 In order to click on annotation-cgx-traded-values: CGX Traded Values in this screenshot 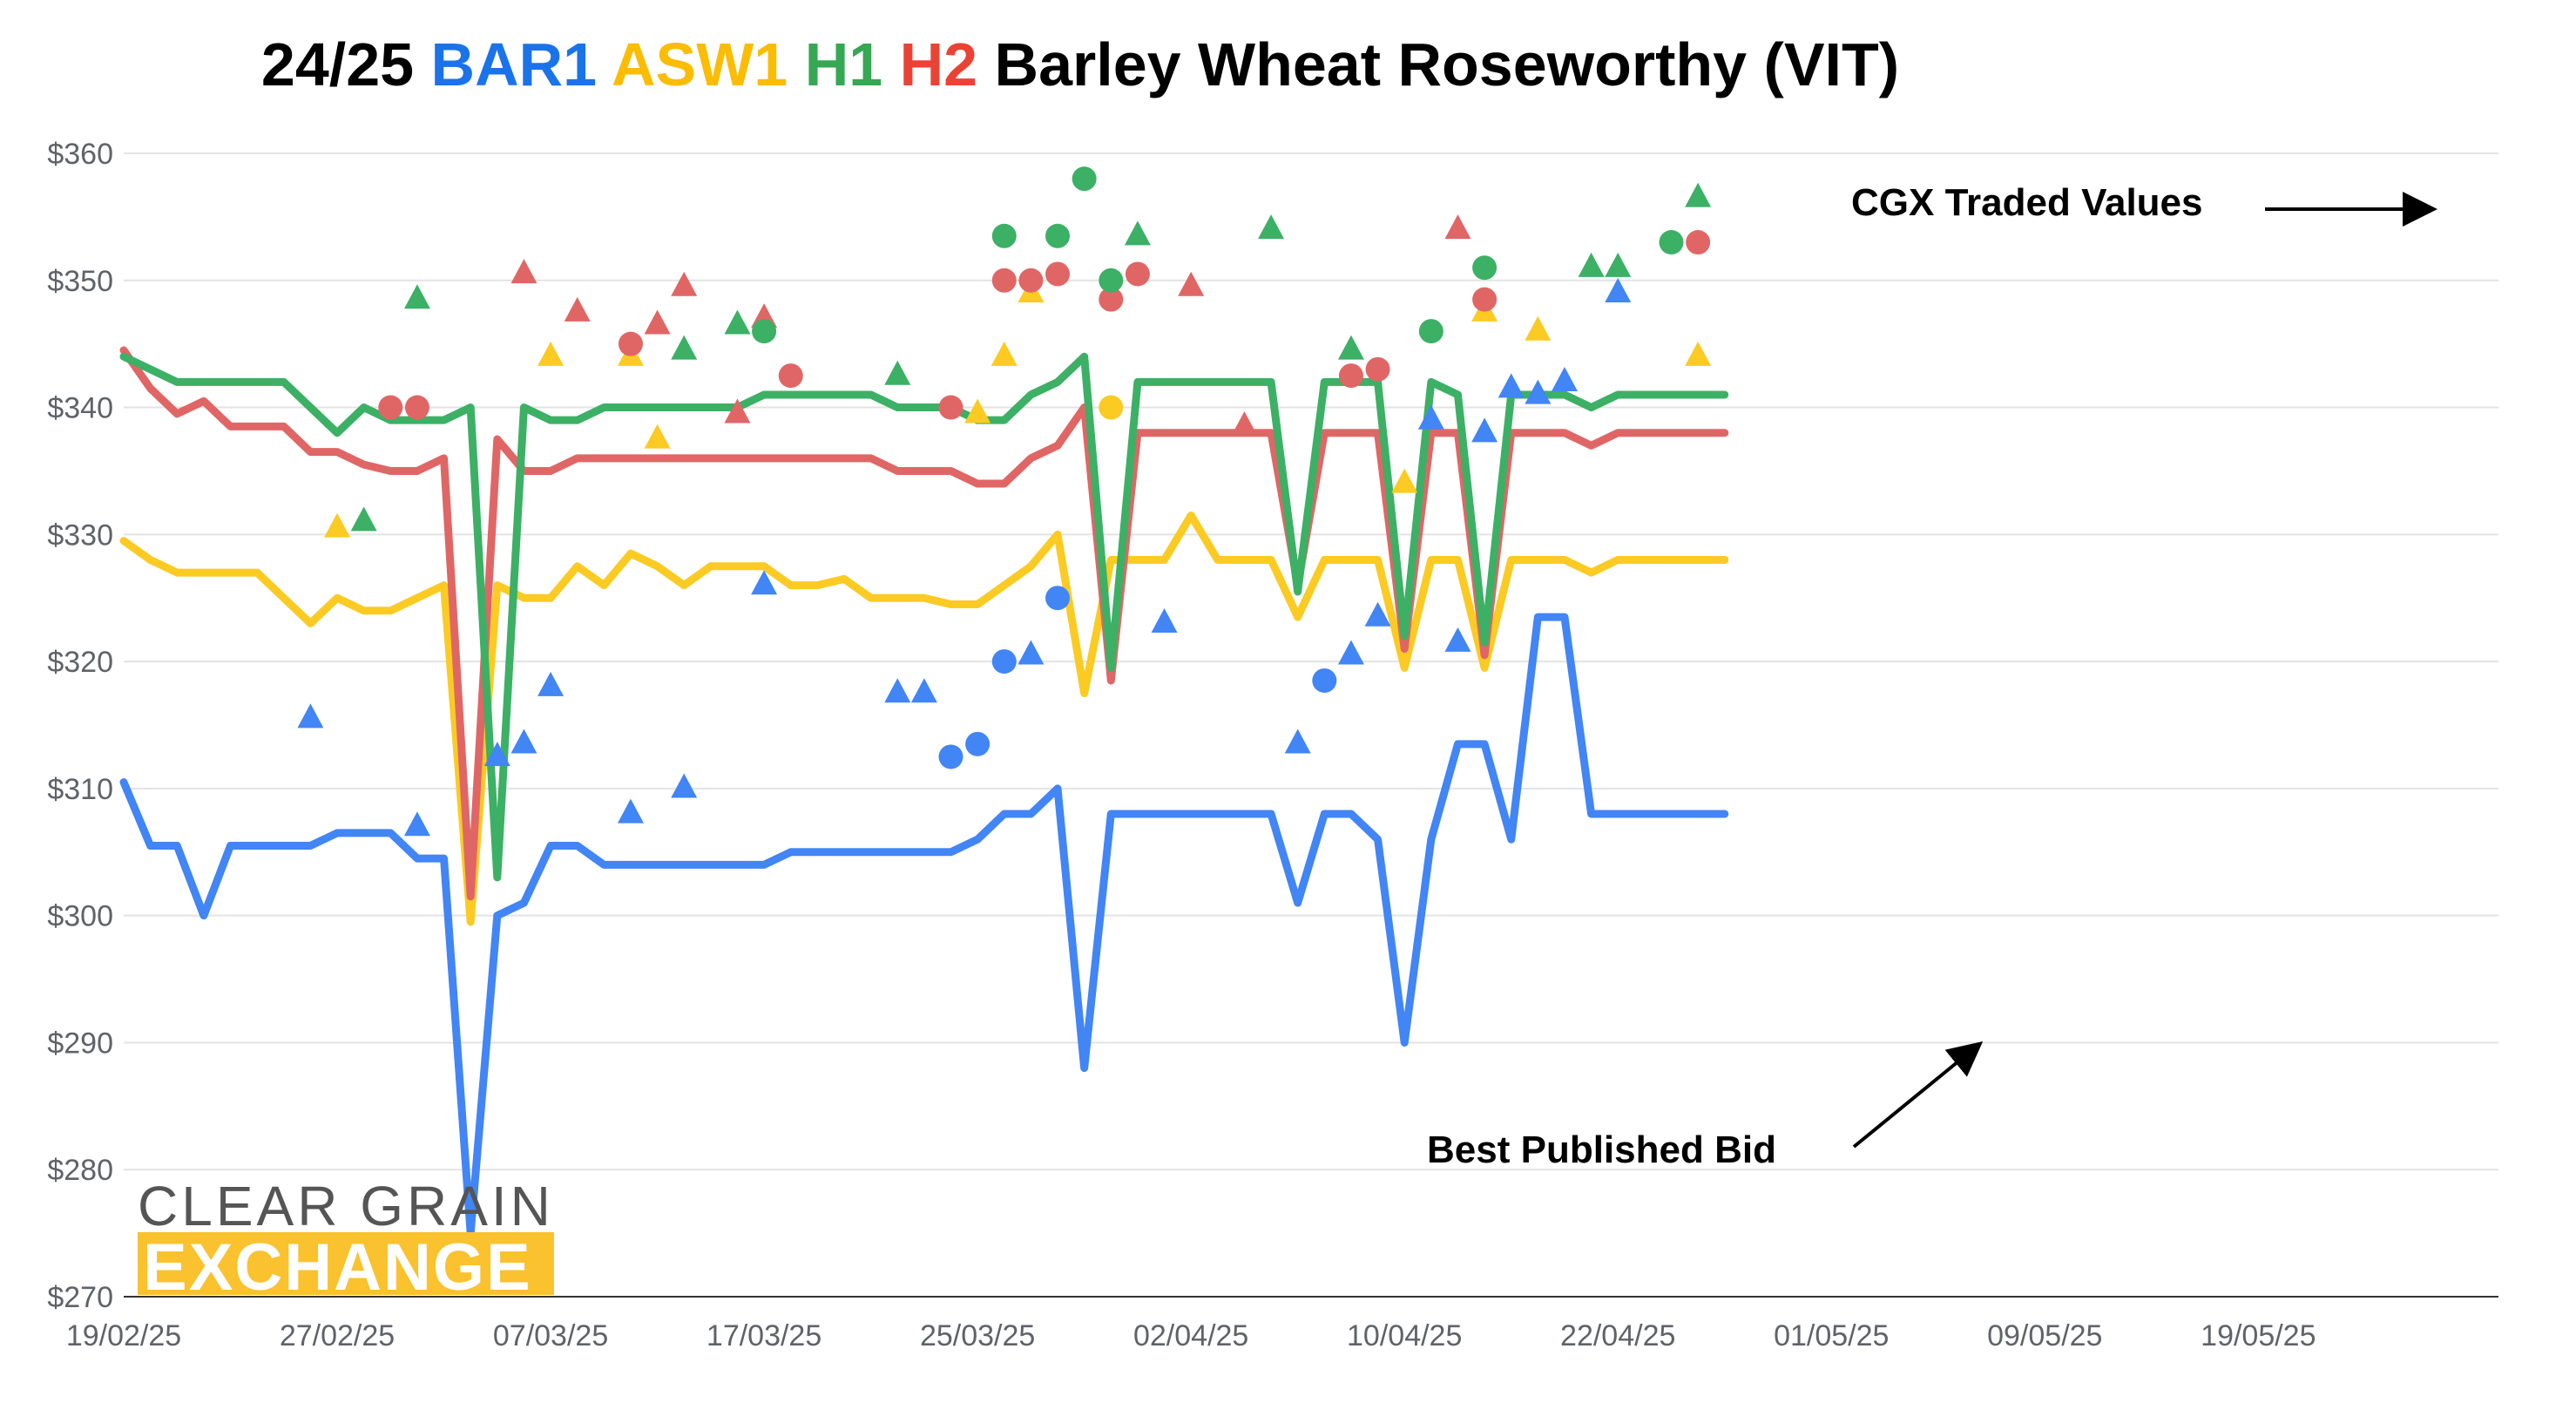, I will do `click(2144, 204)`.